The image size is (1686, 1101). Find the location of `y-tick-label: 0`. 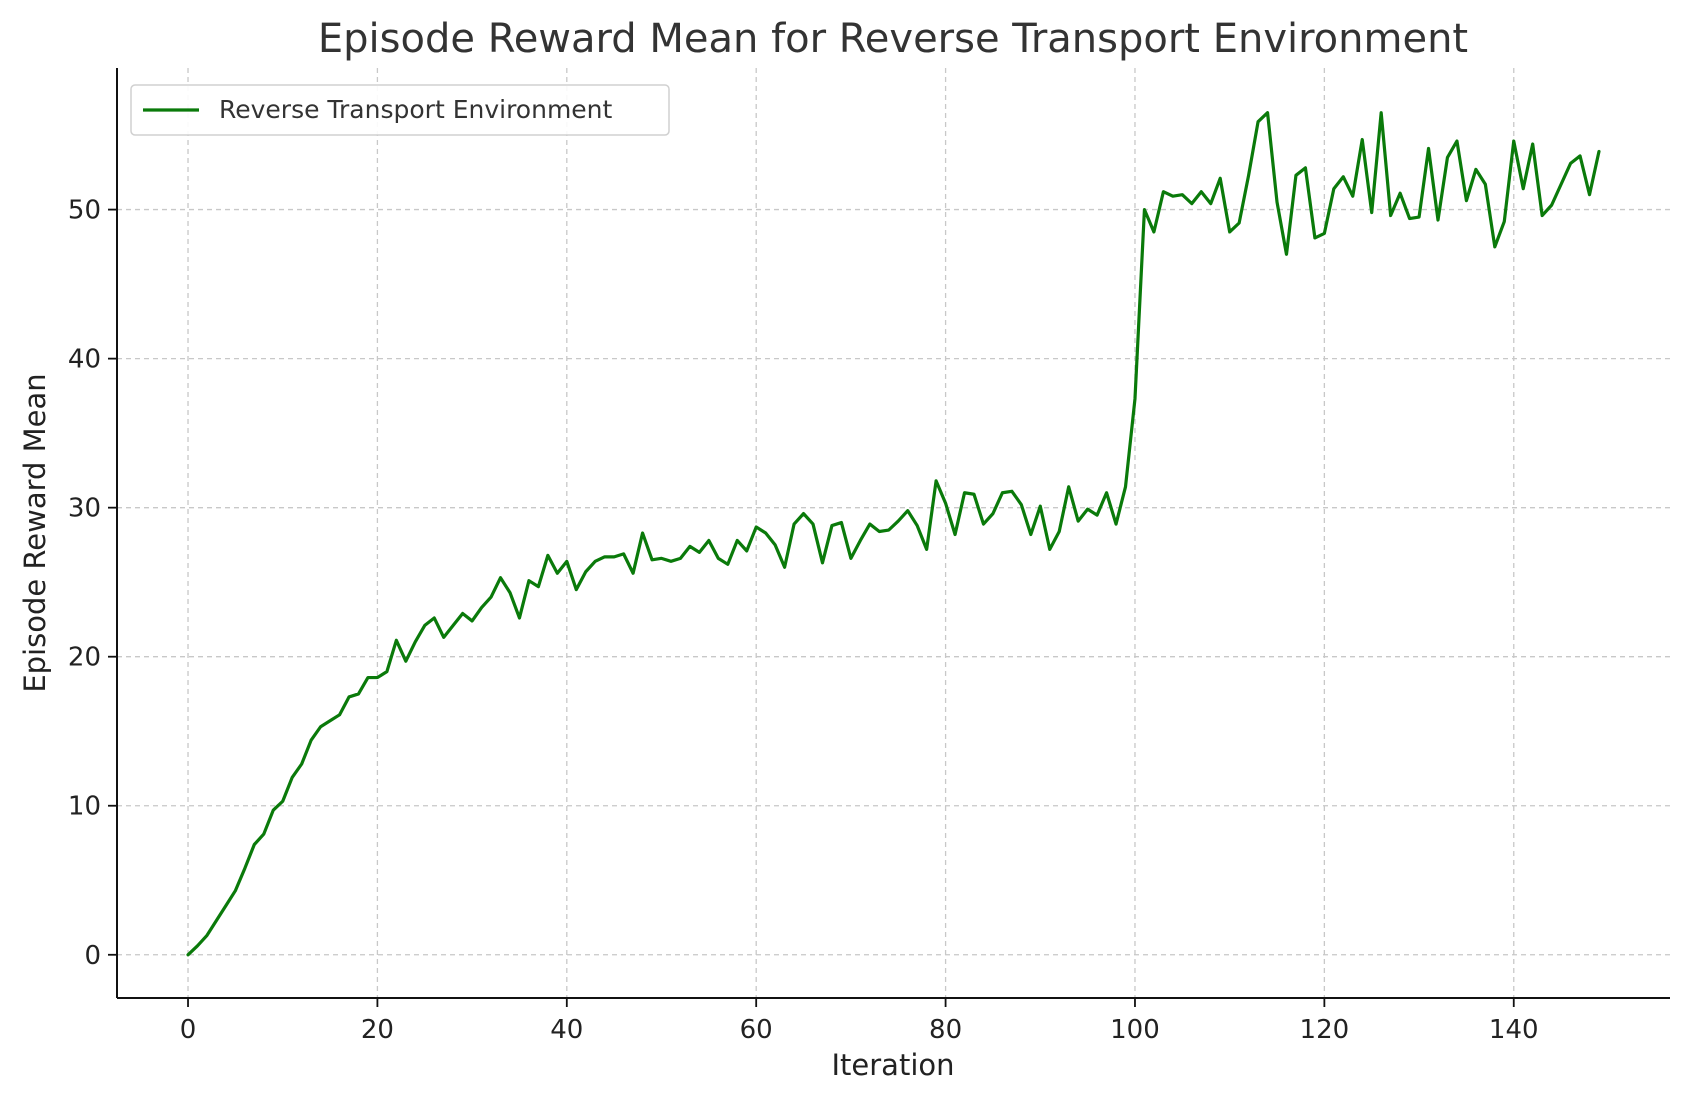

y-tick-label: 0 is located at coordinates (92, 956).